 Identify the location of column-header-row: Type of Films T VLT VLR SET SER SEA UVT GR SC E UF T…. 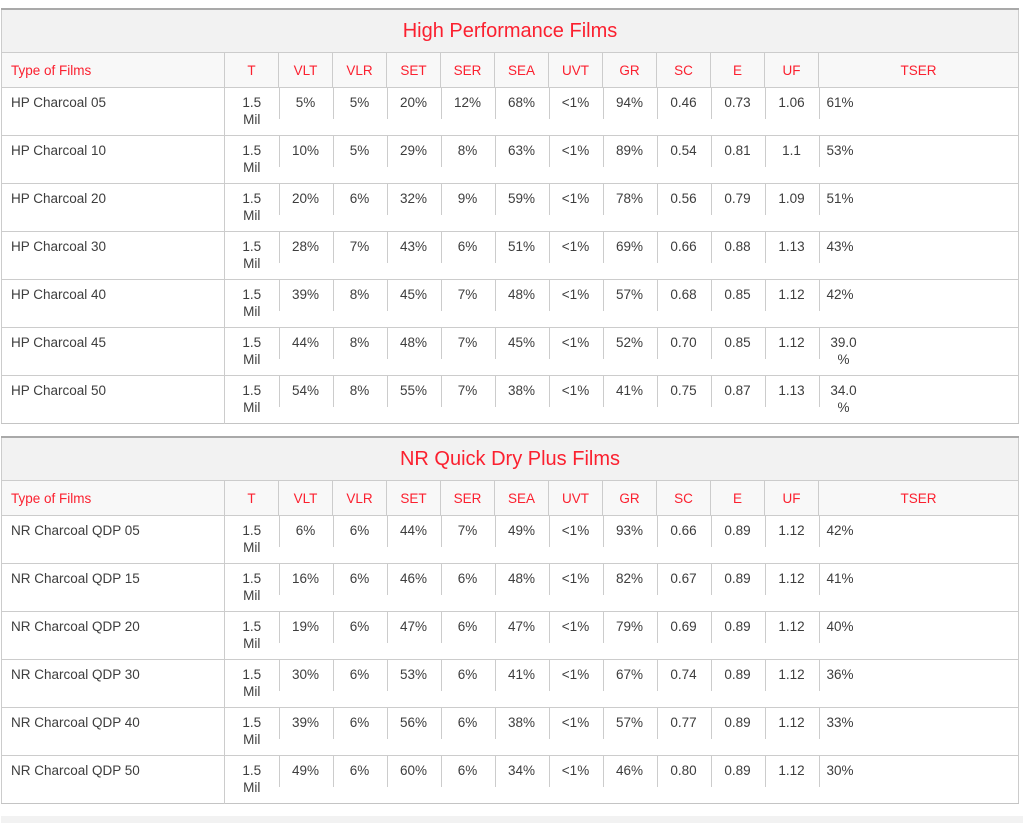
(510, 498).